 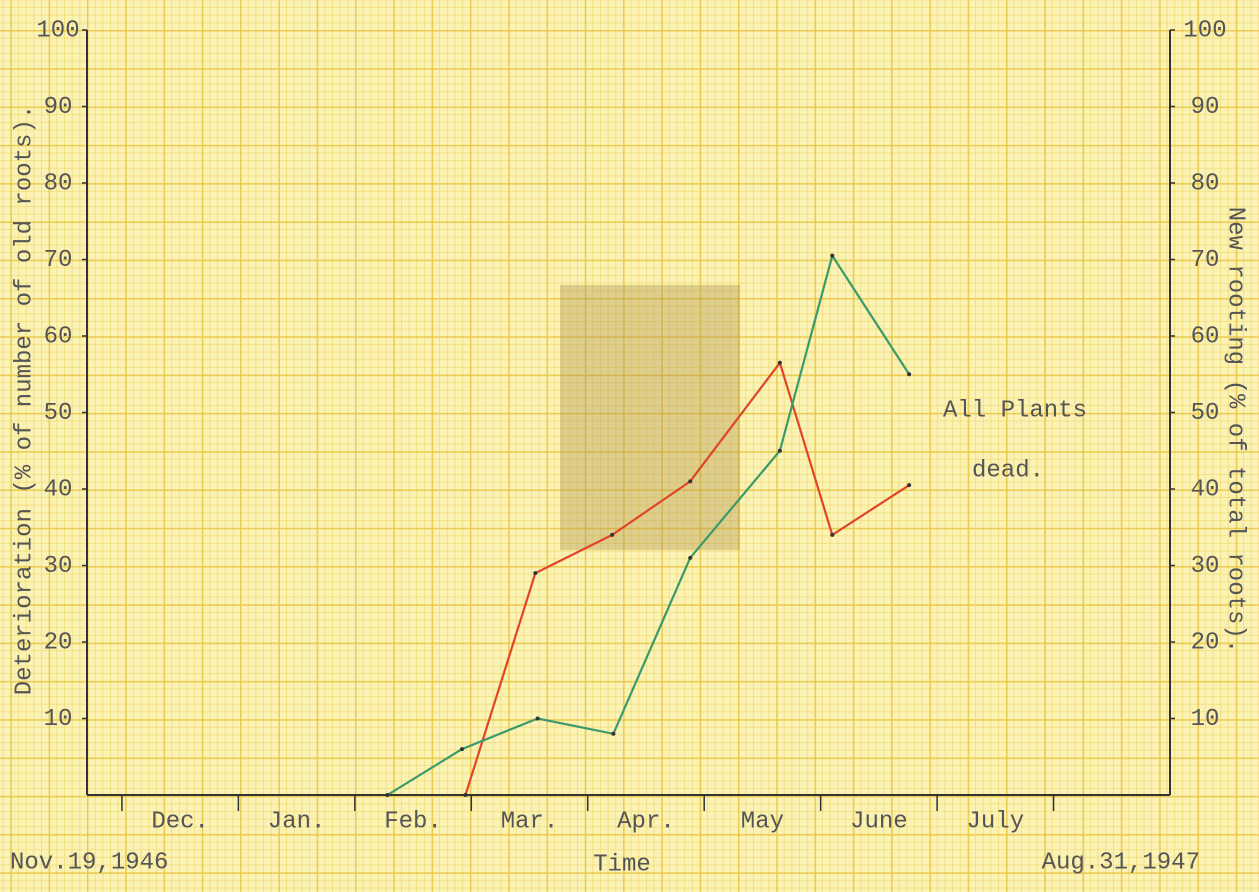 I want to click on x-start-label: Nov.19,1946, so click(x=89, y=862).